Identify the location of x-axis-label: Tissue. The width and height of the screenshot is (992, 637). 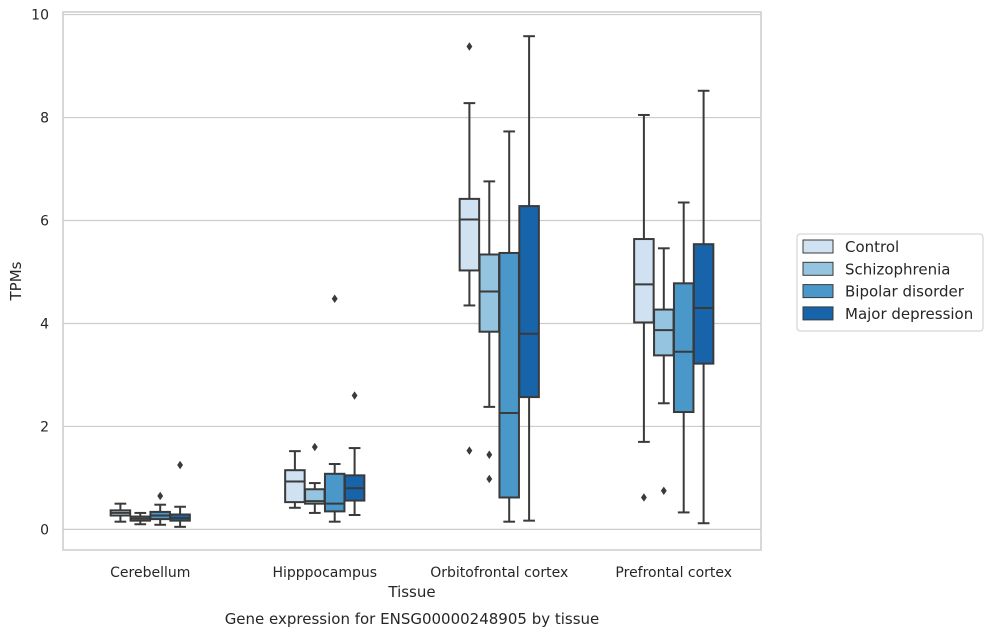
(411, 592).